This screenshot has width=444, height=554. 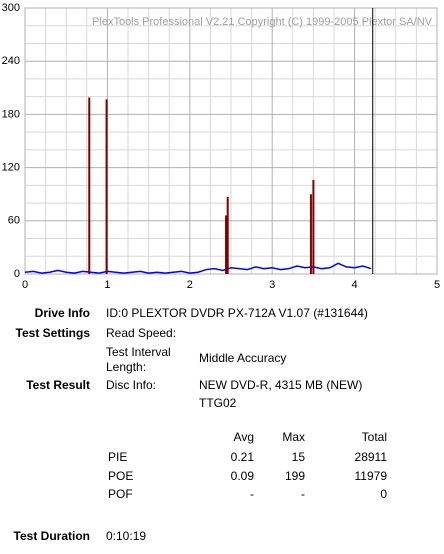 I want to click on label: Test Interval Length:, so click(x=138, y=359).